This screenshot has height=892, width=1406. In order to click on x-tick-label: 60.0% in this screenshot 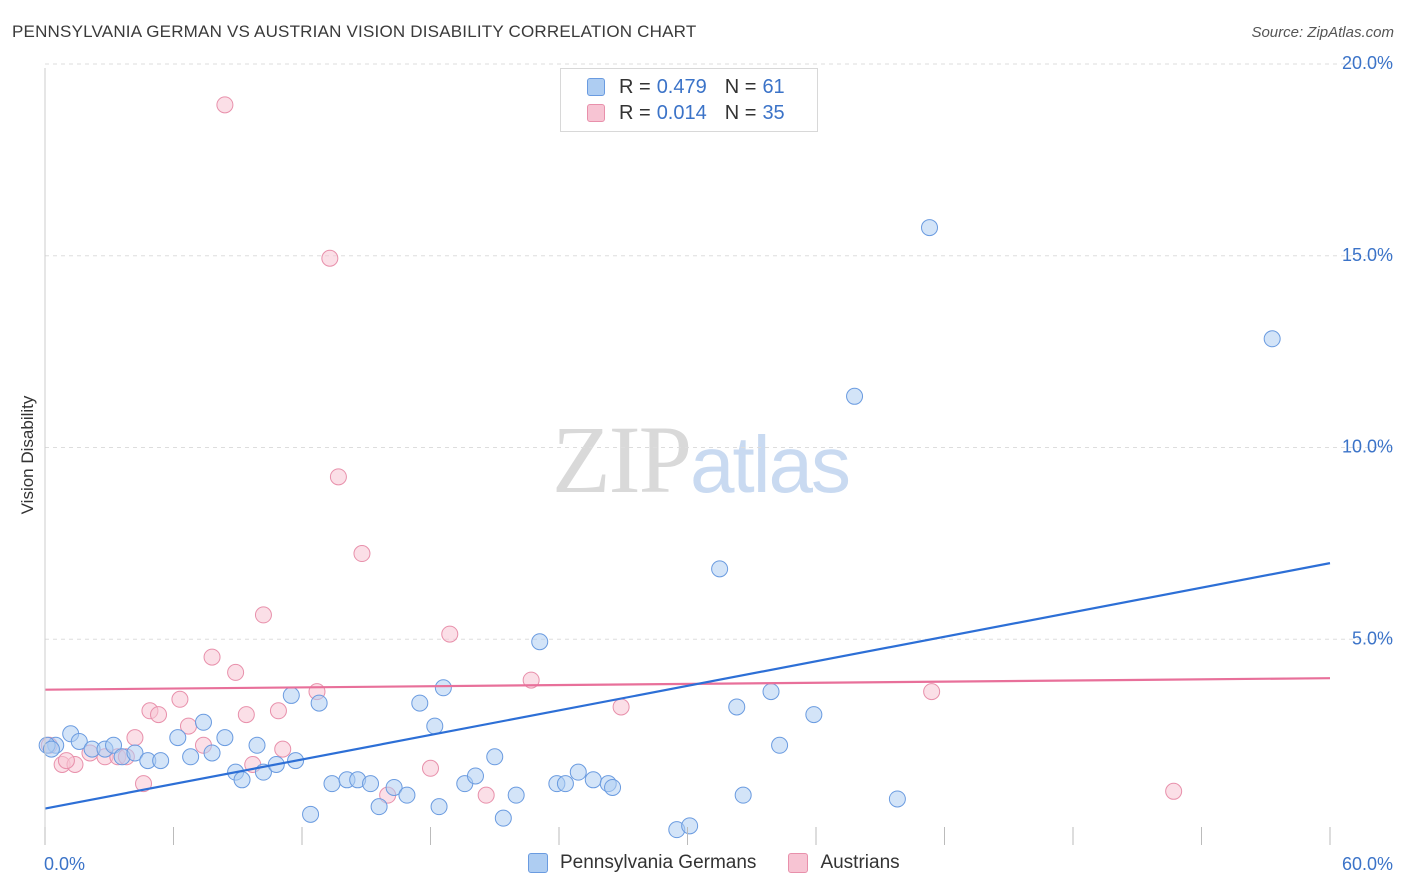, I will do `click(1367, 864)`.